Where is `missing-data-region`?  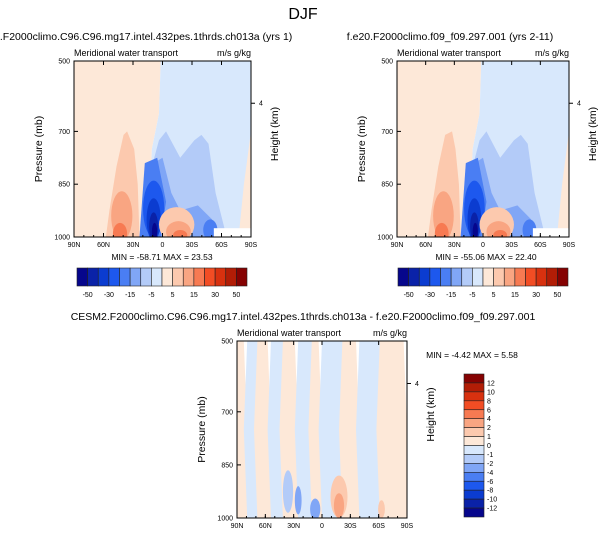
missing-data-region is located at coordinates (232, 232).